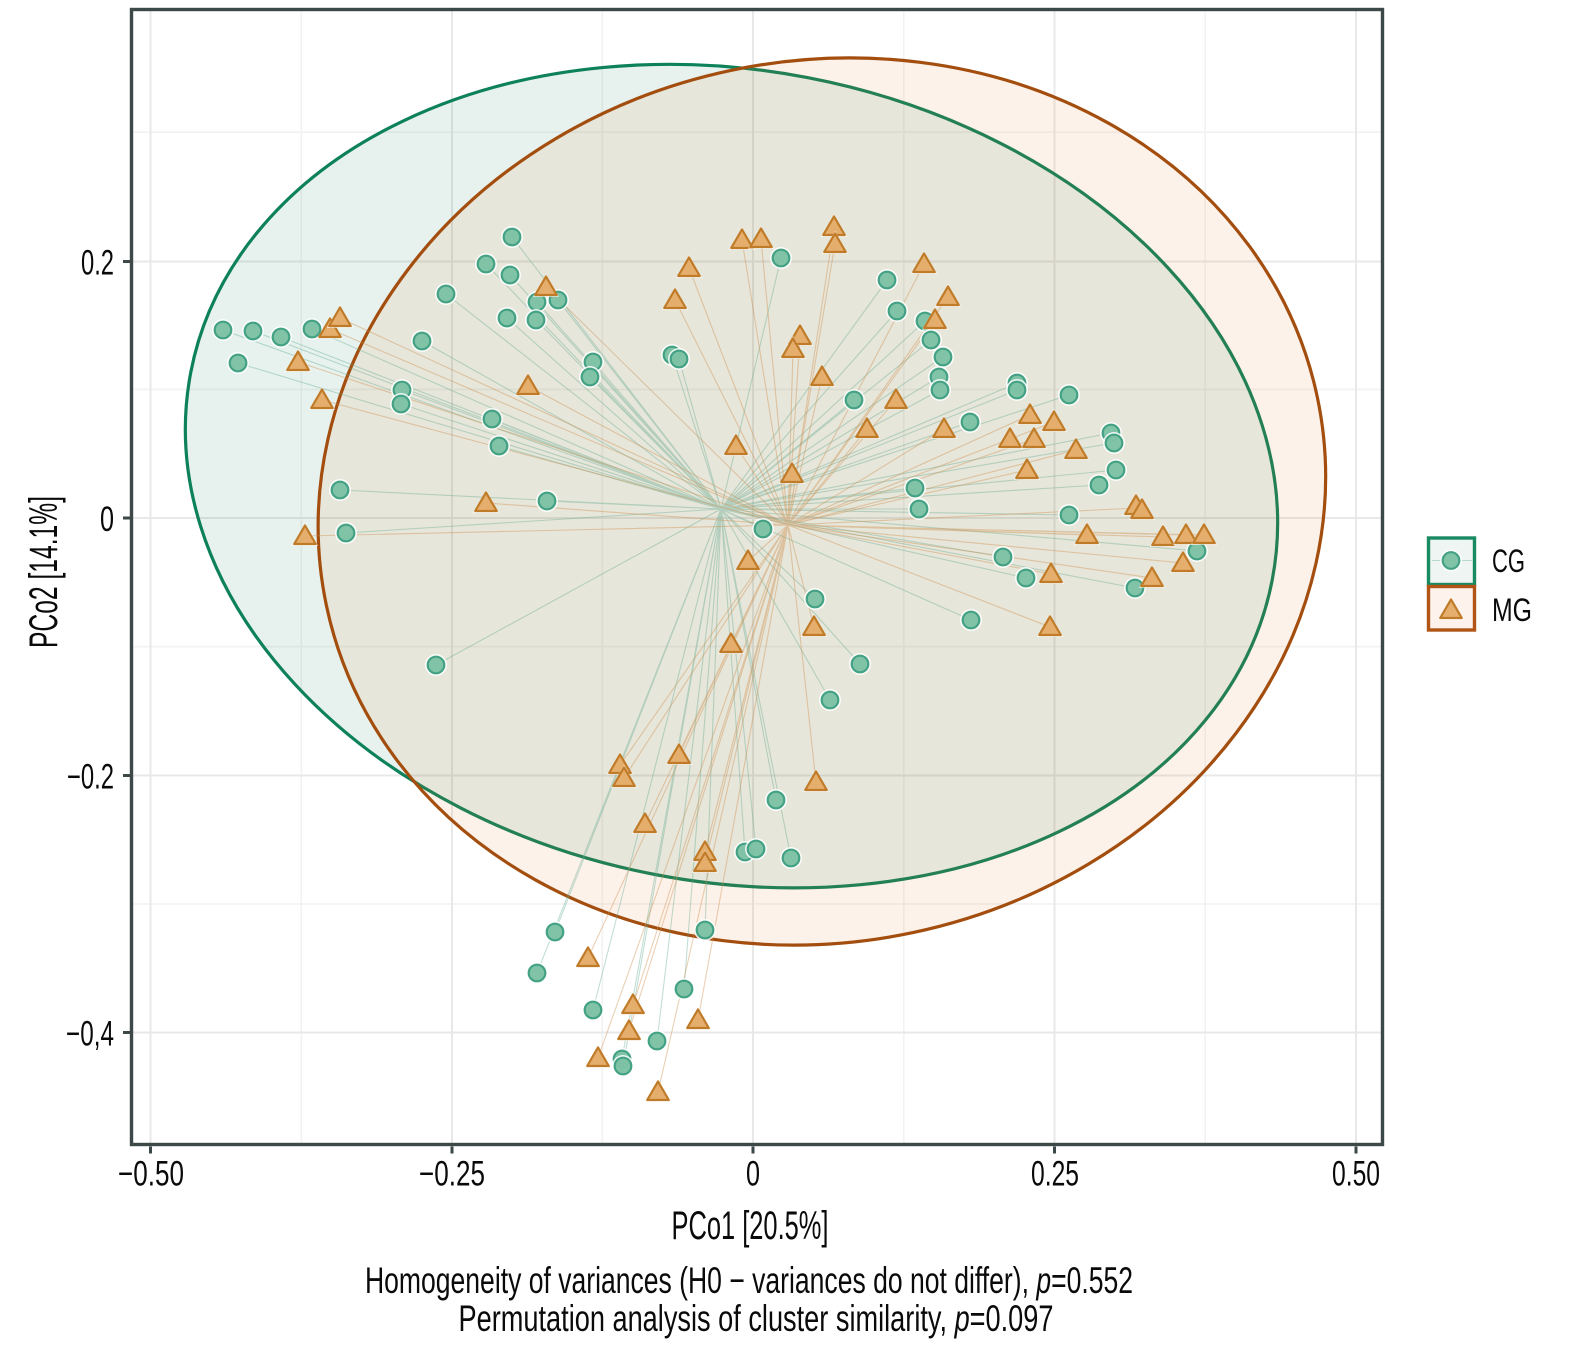 This screenshot has width=1572, height=1345. I want to click on svg-text: −0.25, so click(452, 1174).